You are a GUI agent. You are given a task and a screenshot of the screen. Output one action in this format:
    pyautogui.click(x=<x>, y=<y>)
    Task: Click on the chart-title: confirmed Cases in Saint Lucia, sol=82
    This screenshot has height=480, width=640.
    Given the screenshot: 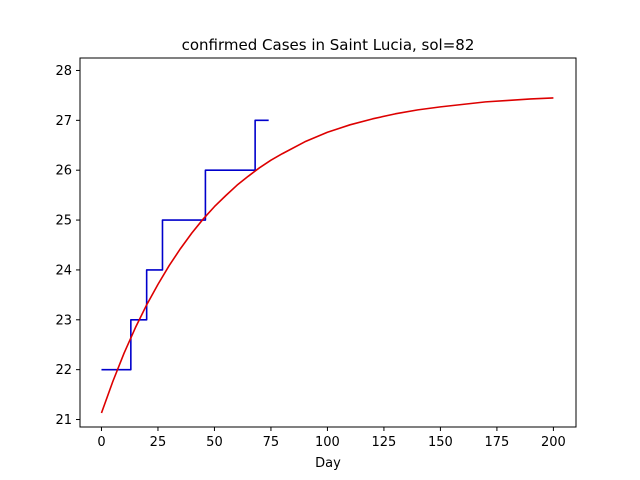 What is the action you would take?
    pyautogui.click(x=328, y=45)
    